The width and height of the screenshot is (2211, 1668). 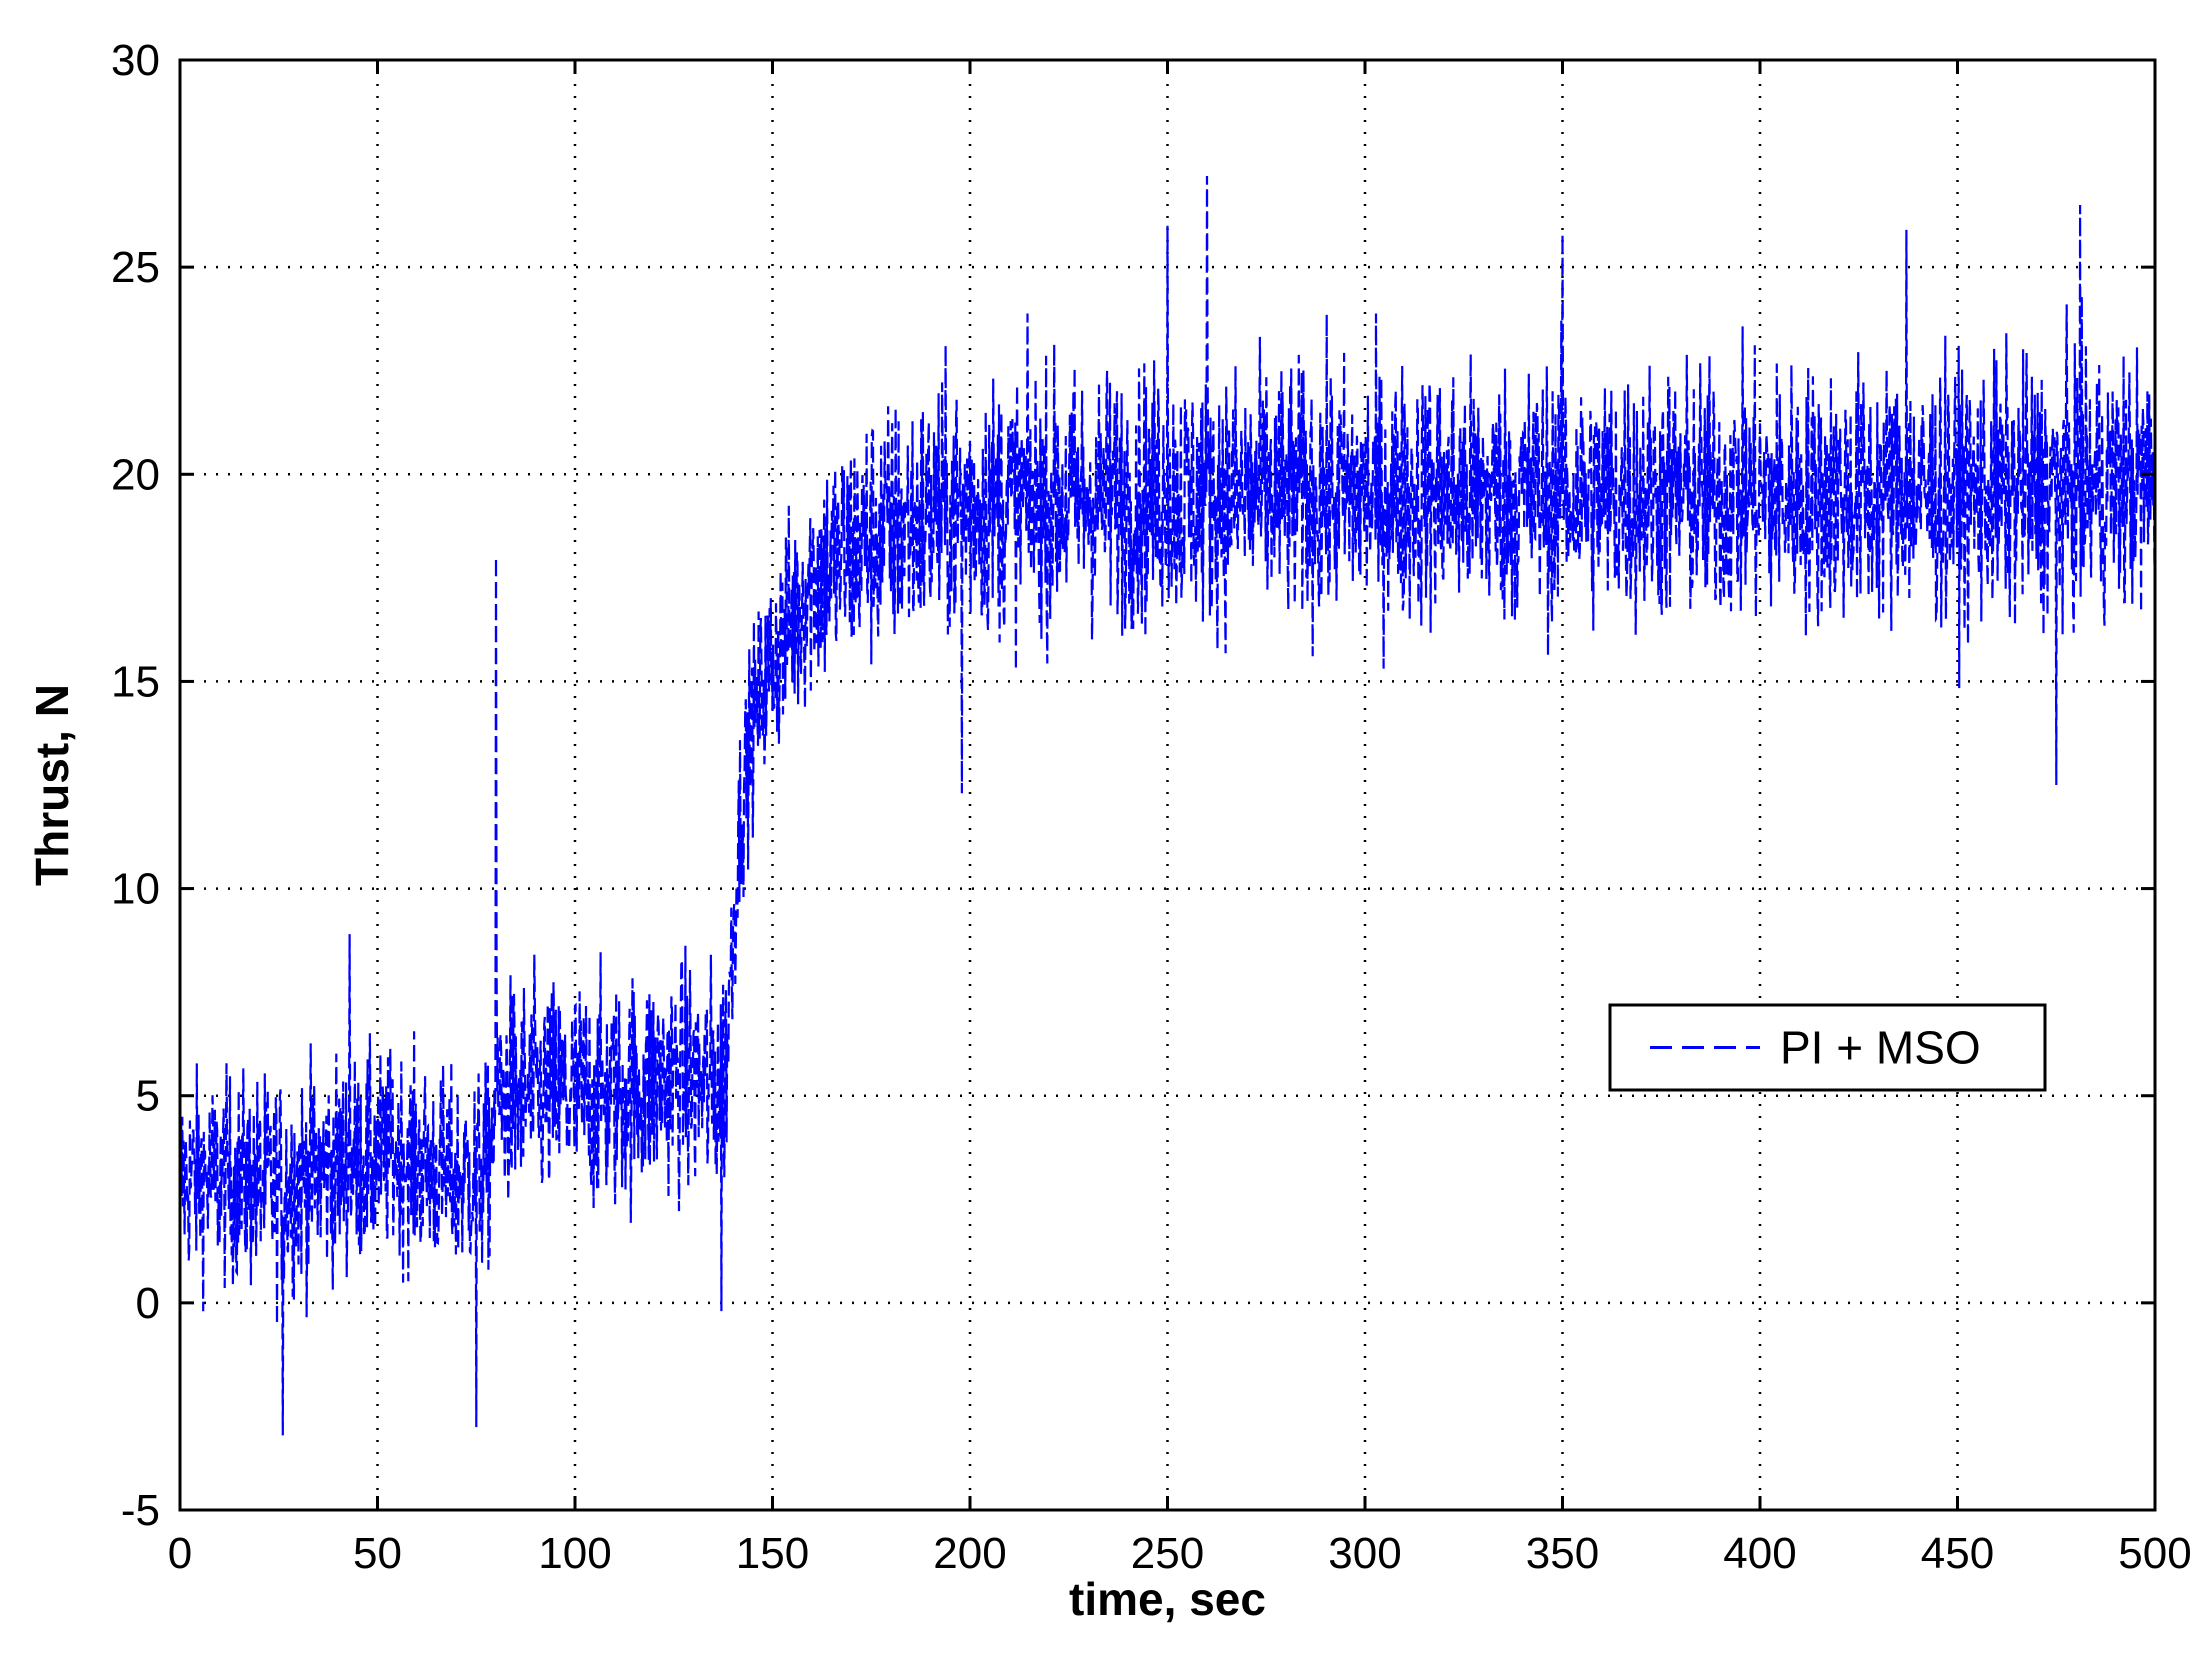 What do you see at coordinates (377, 1553) in the screenshot?
I see `x-tick-label-1: 50` at bounding box center [377, 1553].